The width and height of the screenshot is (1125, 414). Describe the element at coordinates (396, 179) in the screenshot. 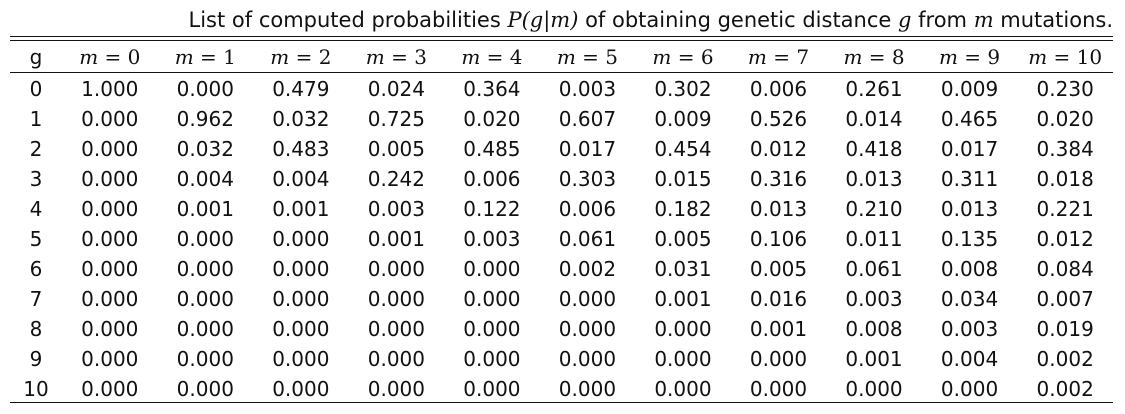

I see `probability-cell: 0.242` at that location.